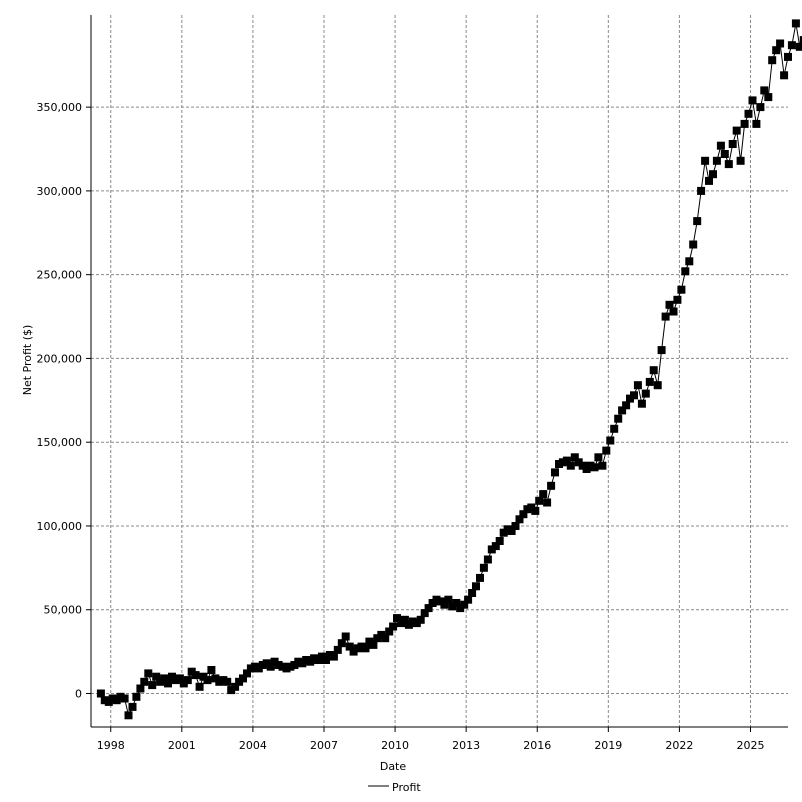 The image size is (802, 802). I want to click on x-tick-label: 2022, so click(679, 745).